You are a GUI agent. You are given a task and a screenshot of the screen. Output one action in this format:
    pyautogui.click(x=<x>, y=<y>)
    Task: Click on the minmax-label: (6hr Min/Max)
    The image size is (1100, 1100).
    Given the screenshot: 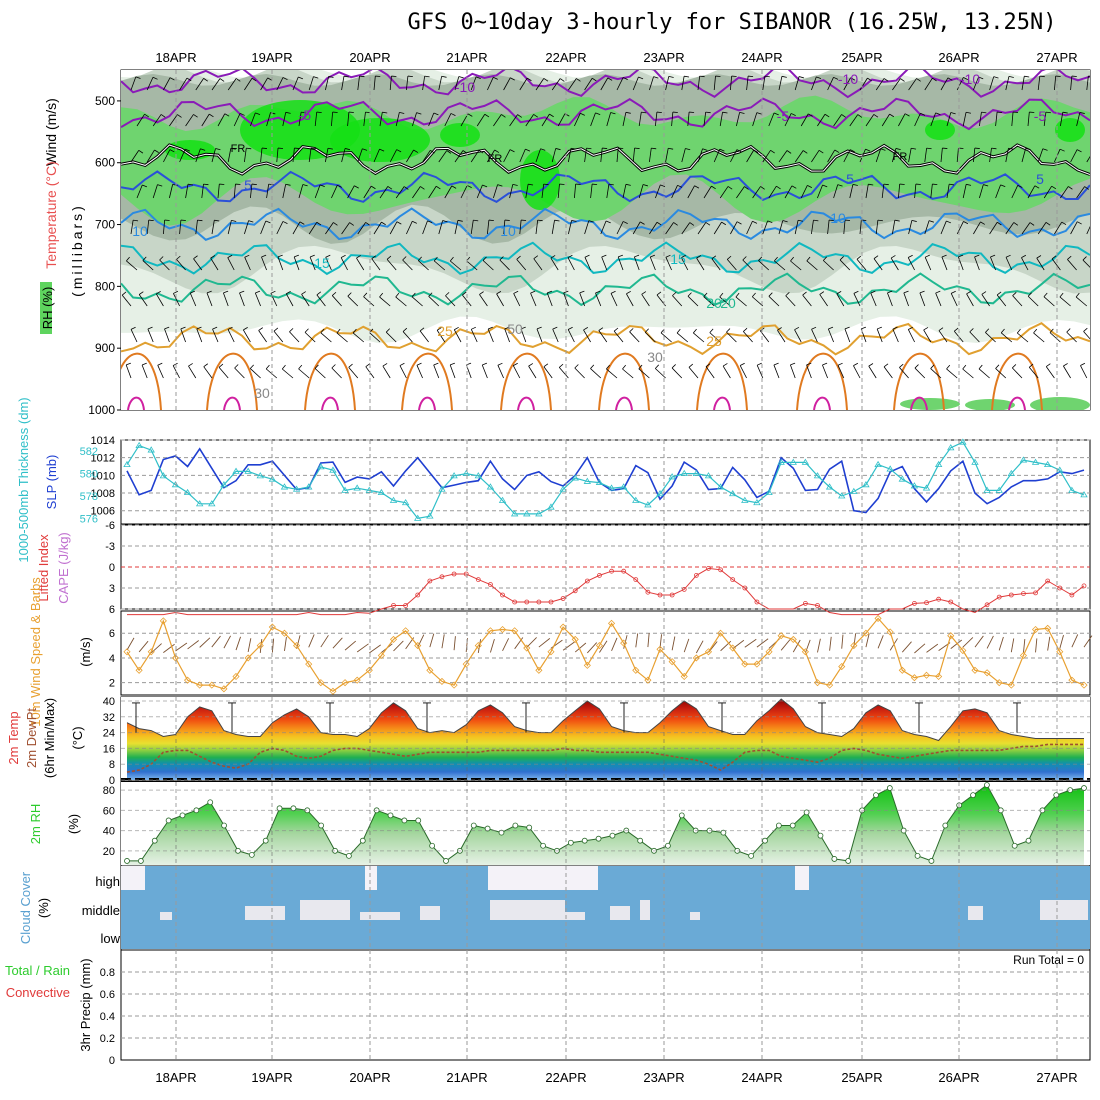 What is the action you would take?
    pyautogui.click(x=49, y=738)
    